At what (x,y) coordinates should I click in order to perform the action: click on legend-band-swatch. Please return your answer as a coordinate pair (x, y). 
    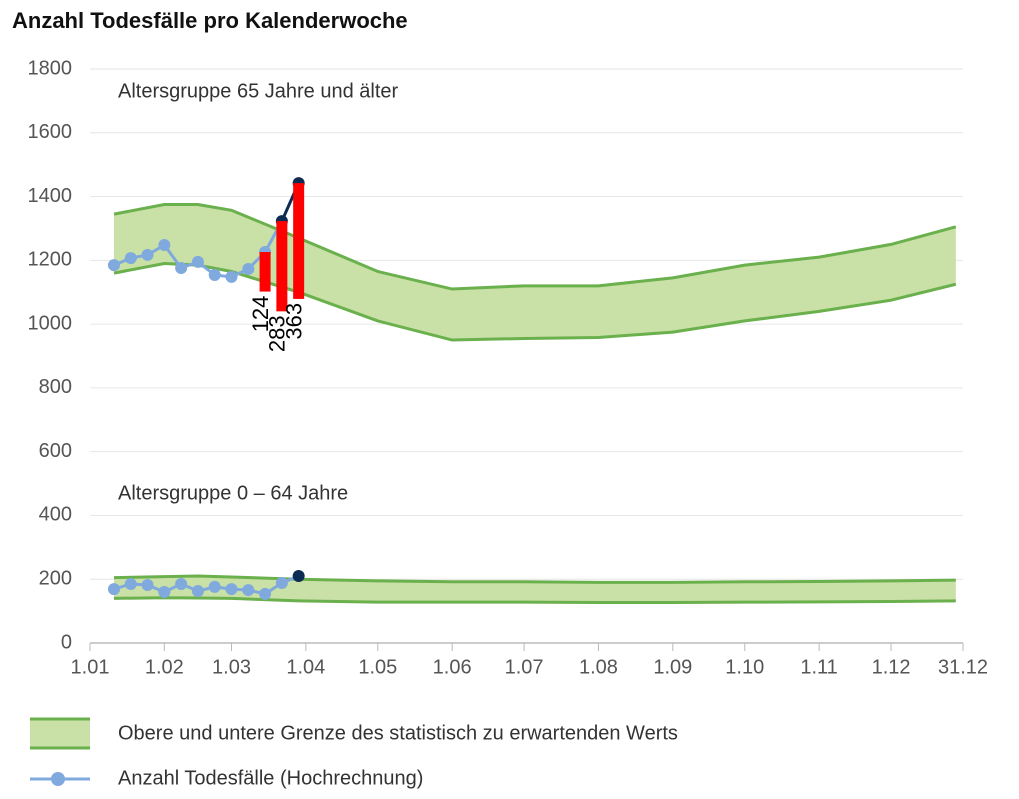
    Looking at the image, I should click on (60, 733).